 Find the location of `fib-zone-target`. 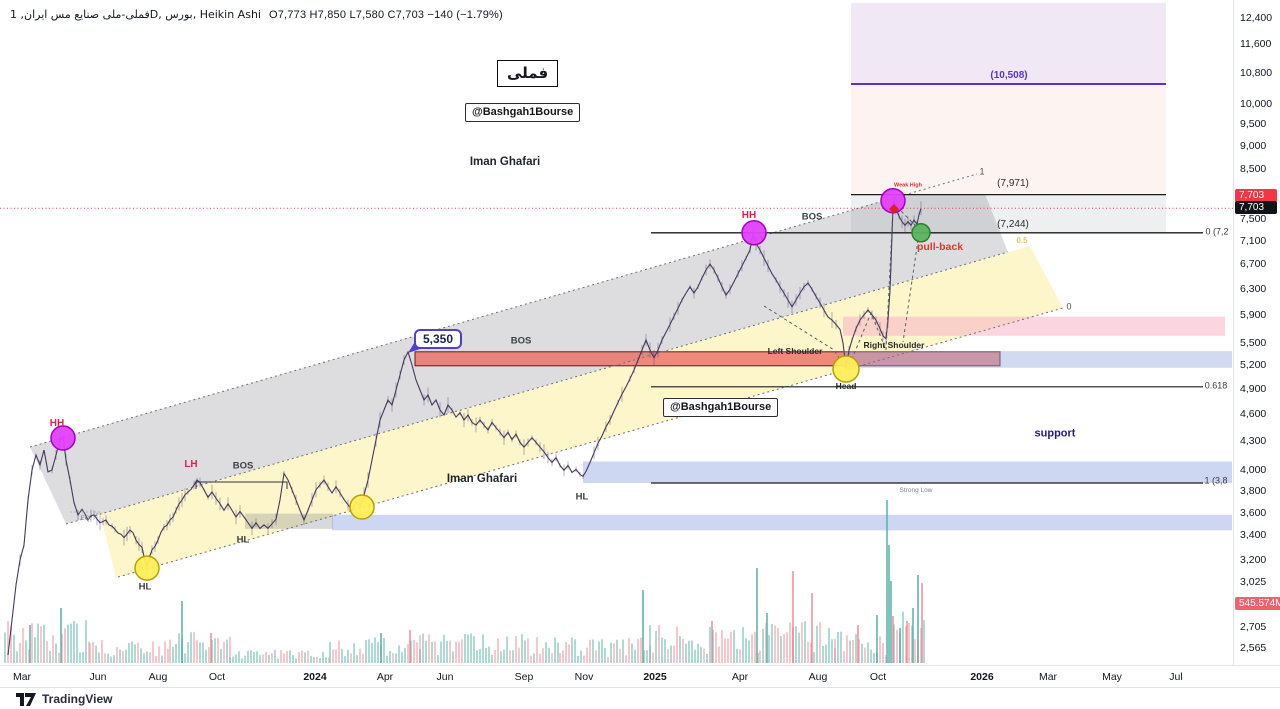

fib-zone-target is located at coordinates (1008, 139).